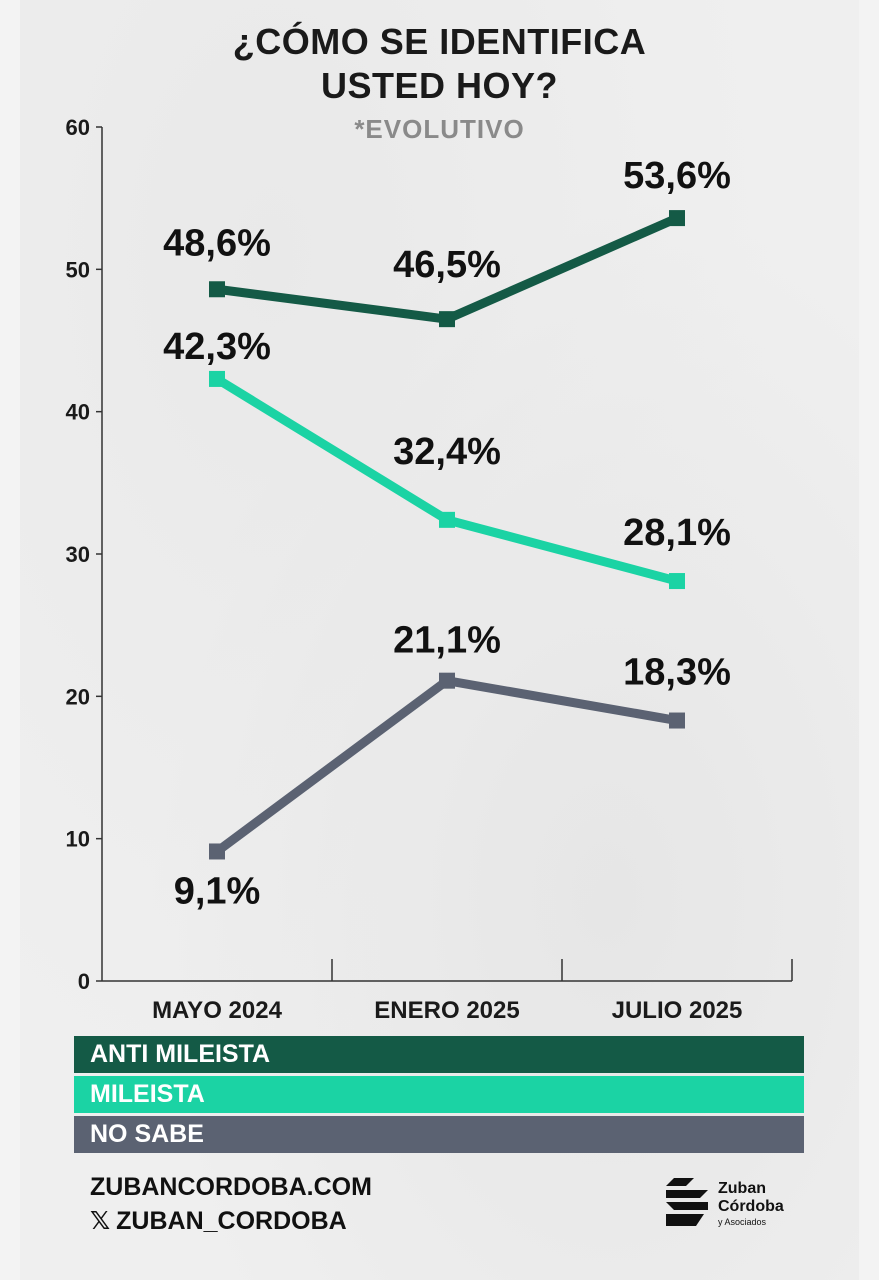 This screenshot has height=1280, width=879. What do you see at coordinates (84, 981) in the screenshot?
I see `y-tick-label: 0` at bounding box center [84, 981].